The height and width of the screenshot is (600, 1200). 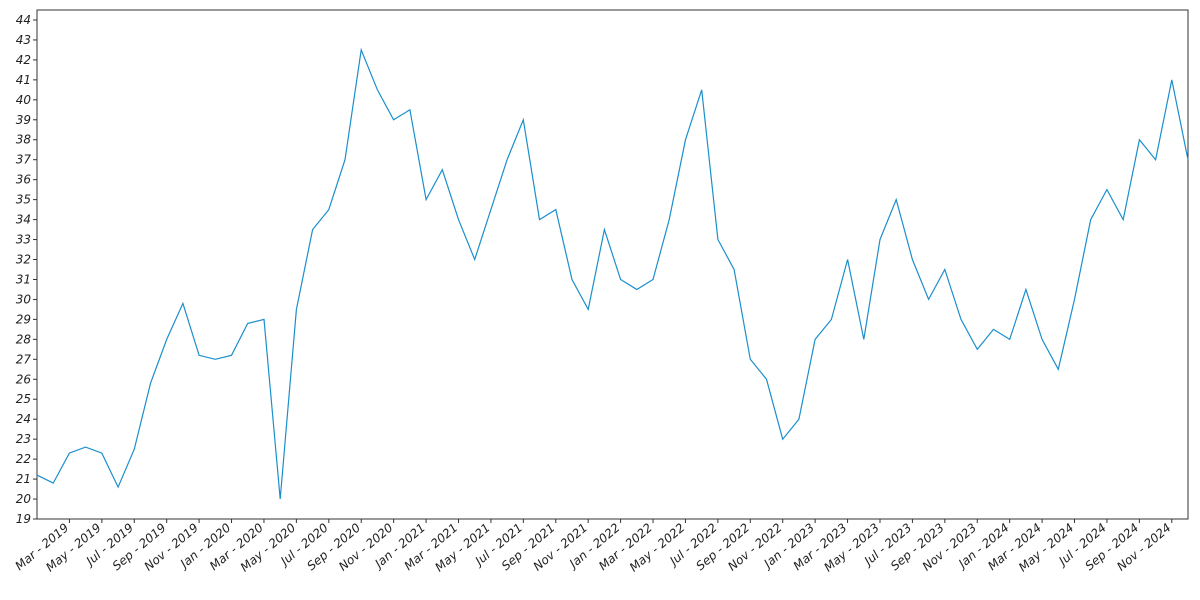 What do you see at coordinates (24, 140) in the screenshot?
I see `y-tick-label: 38` at bounding box center [24, 140].